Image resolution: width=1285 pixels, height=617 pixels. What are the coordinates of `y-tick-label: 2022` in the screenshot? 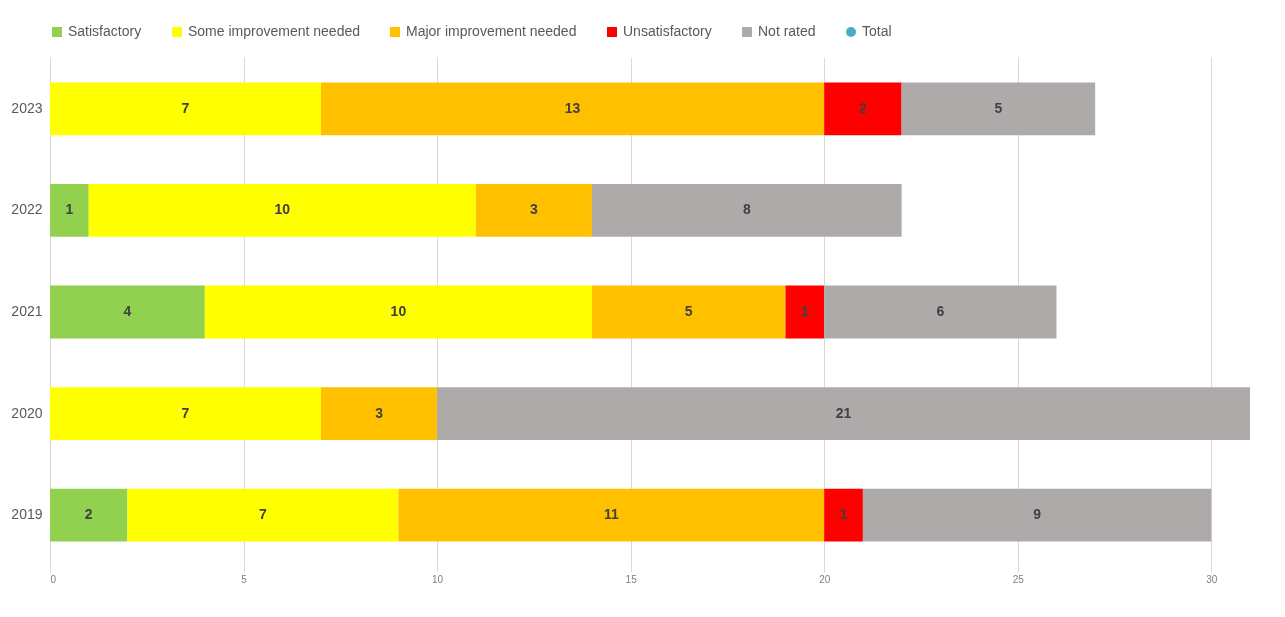 It's located at (27, 209).